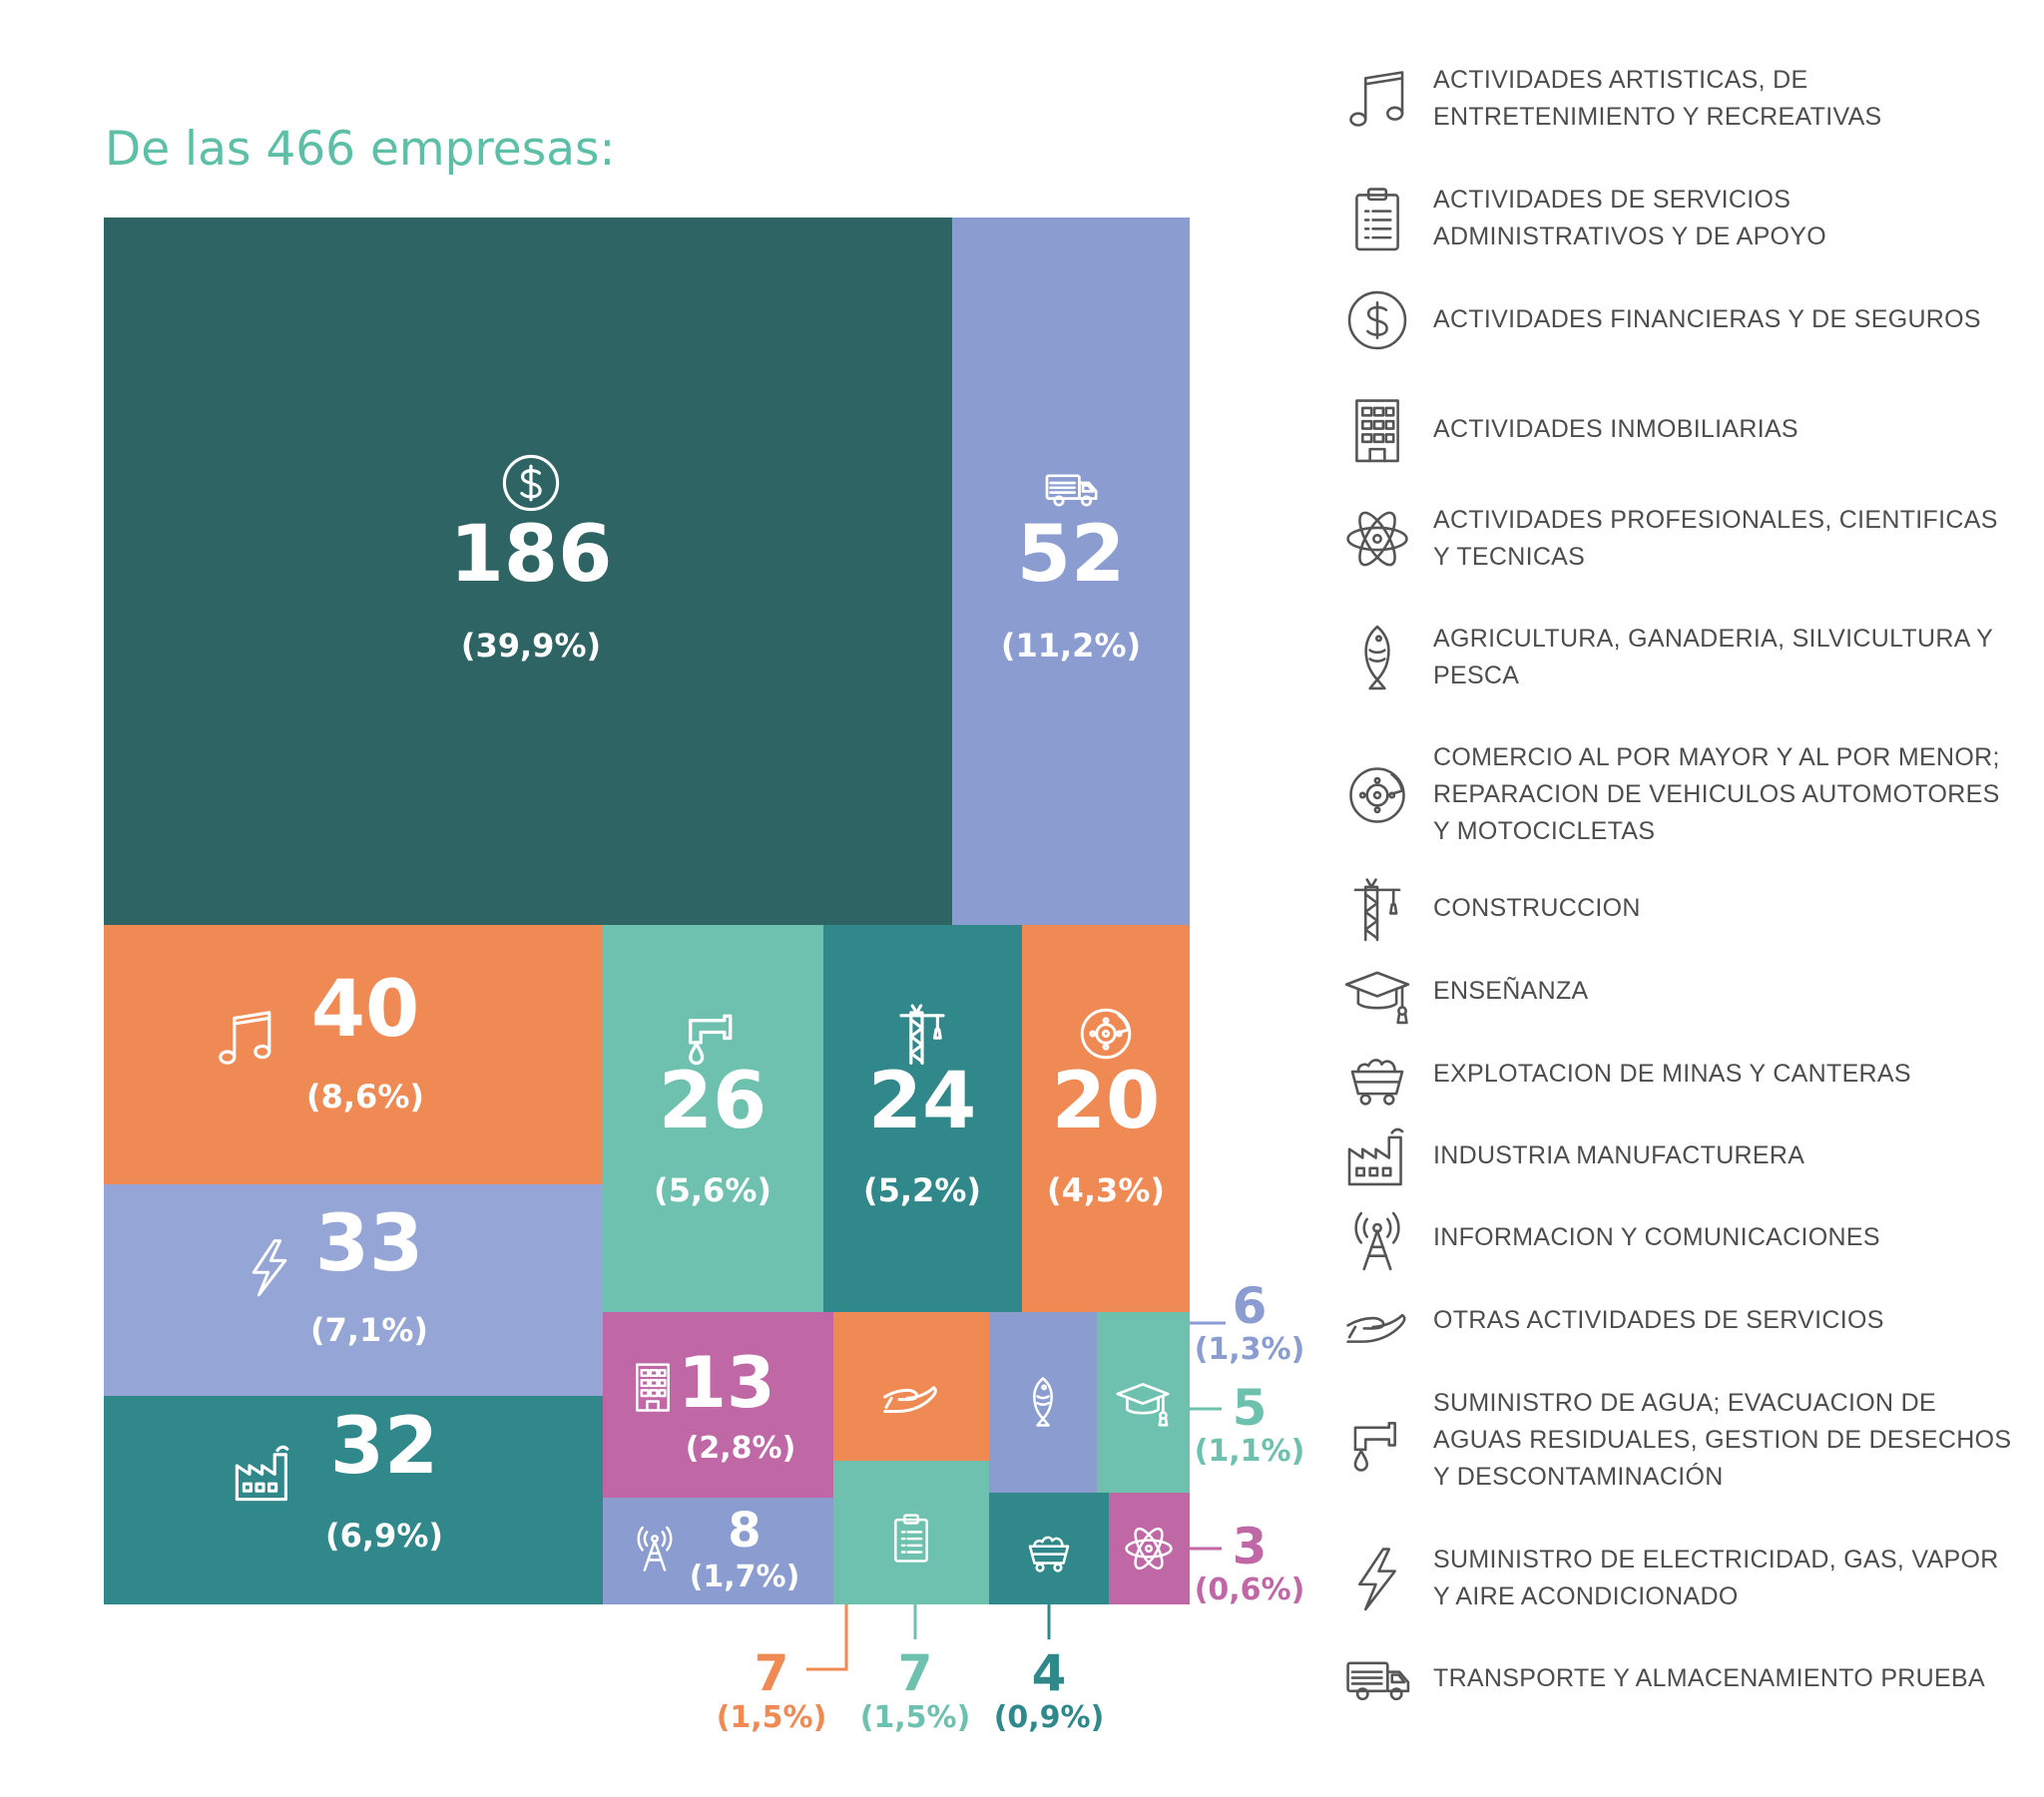 This screenshot has height=1797, width=2044. Describe the element at coordinates (713, 1102) in the screenshot. I see `tile-value: 26` at that location.